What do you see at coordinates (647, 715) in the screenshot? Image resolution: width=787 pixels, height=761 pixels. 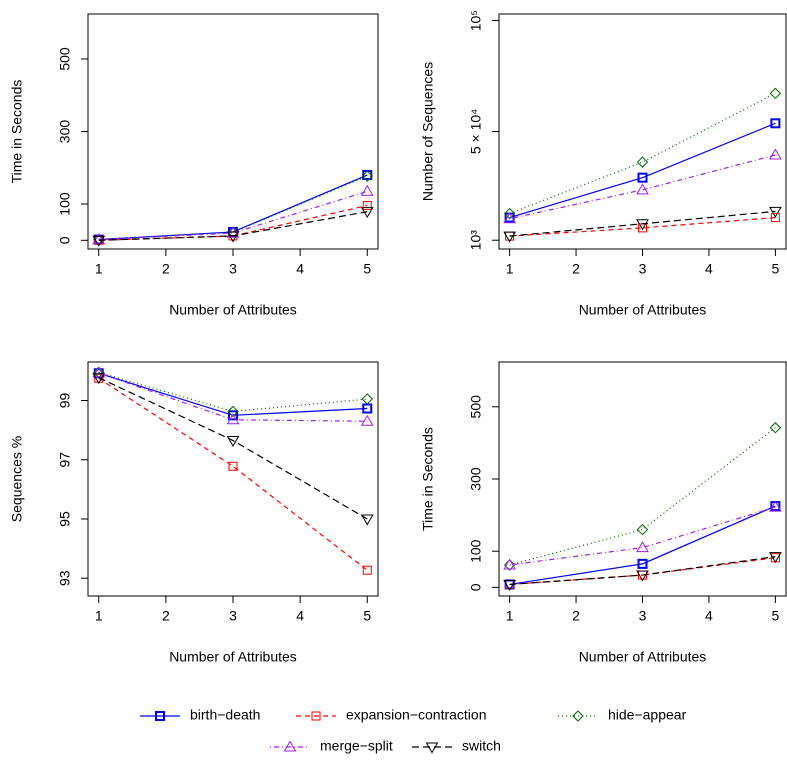 I see `legend-label: hide−appear` at bounding box center [647, 715].